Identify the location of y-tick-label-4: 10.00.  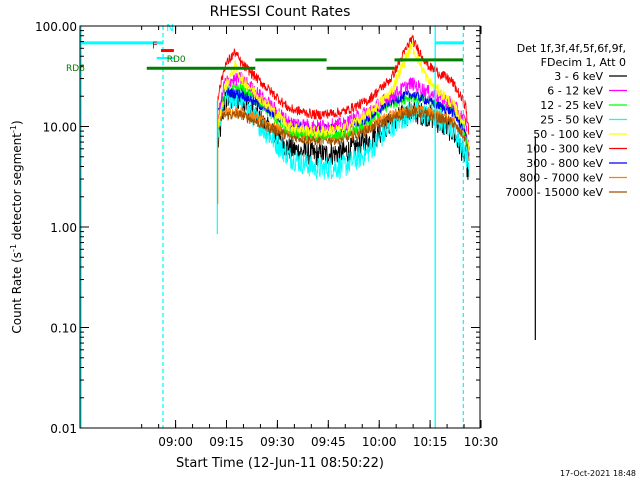
(60, 128).